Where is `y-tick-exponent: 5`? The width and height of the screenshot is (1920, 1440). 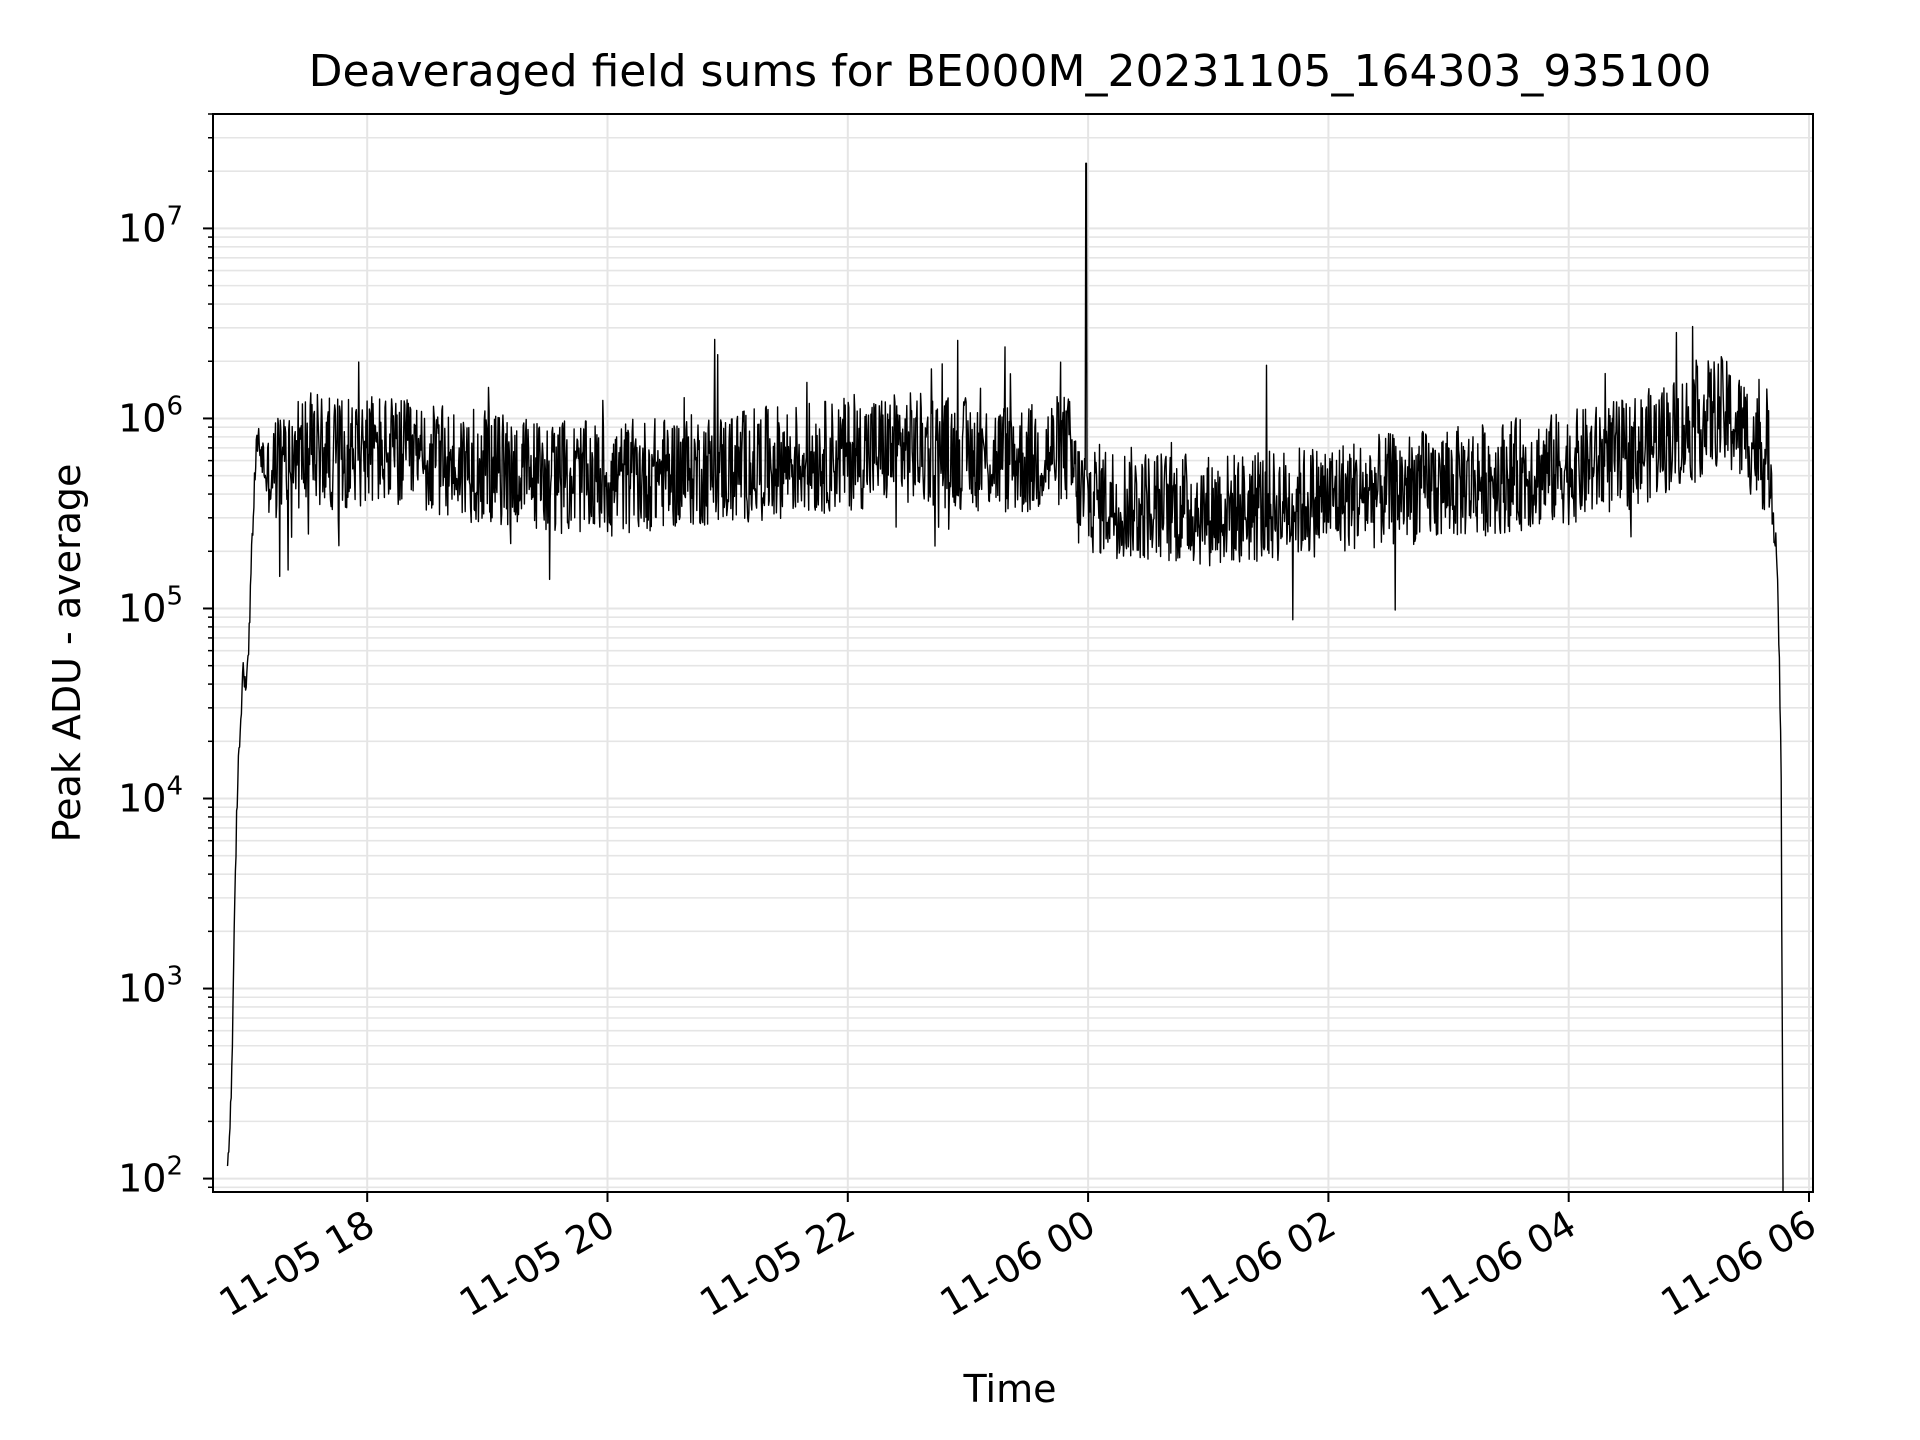
y-tick-exponent: 5 is located at coordinates (174, 596).